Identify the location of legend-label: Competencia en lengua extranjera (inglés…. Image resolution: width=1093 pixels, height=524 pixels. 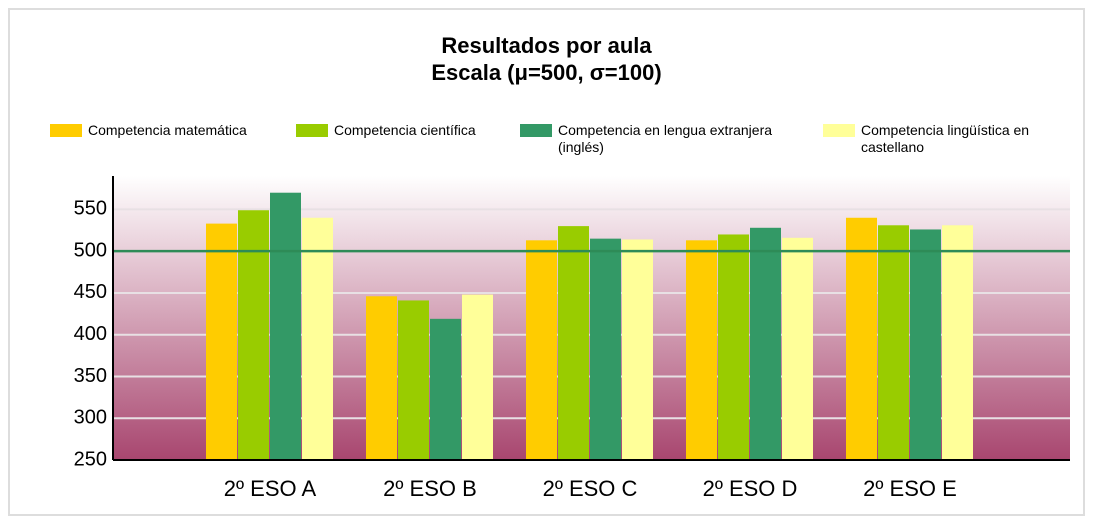
(665, 138).